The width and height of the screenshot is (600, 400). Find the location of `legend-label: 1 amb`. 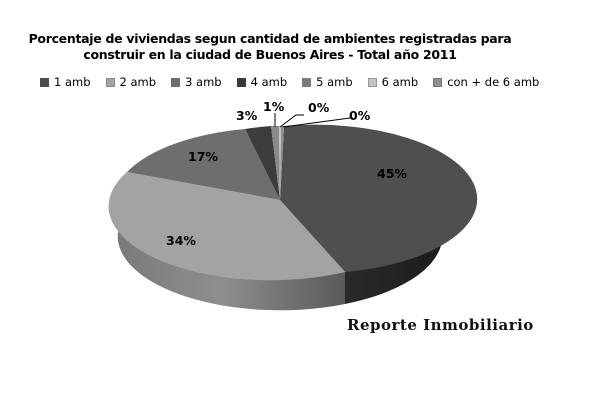

legend-label: 1 amb is located at coordinates (72, 82).